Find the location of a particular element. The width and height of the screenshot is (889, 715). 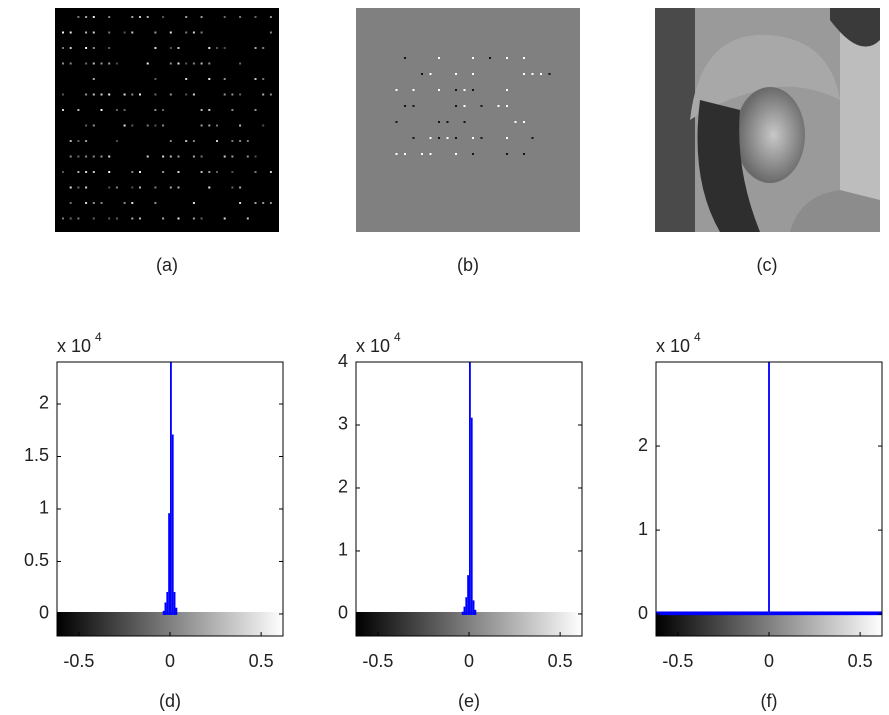

y-tick-label: 1.5 is located at coordinates (36, 455).